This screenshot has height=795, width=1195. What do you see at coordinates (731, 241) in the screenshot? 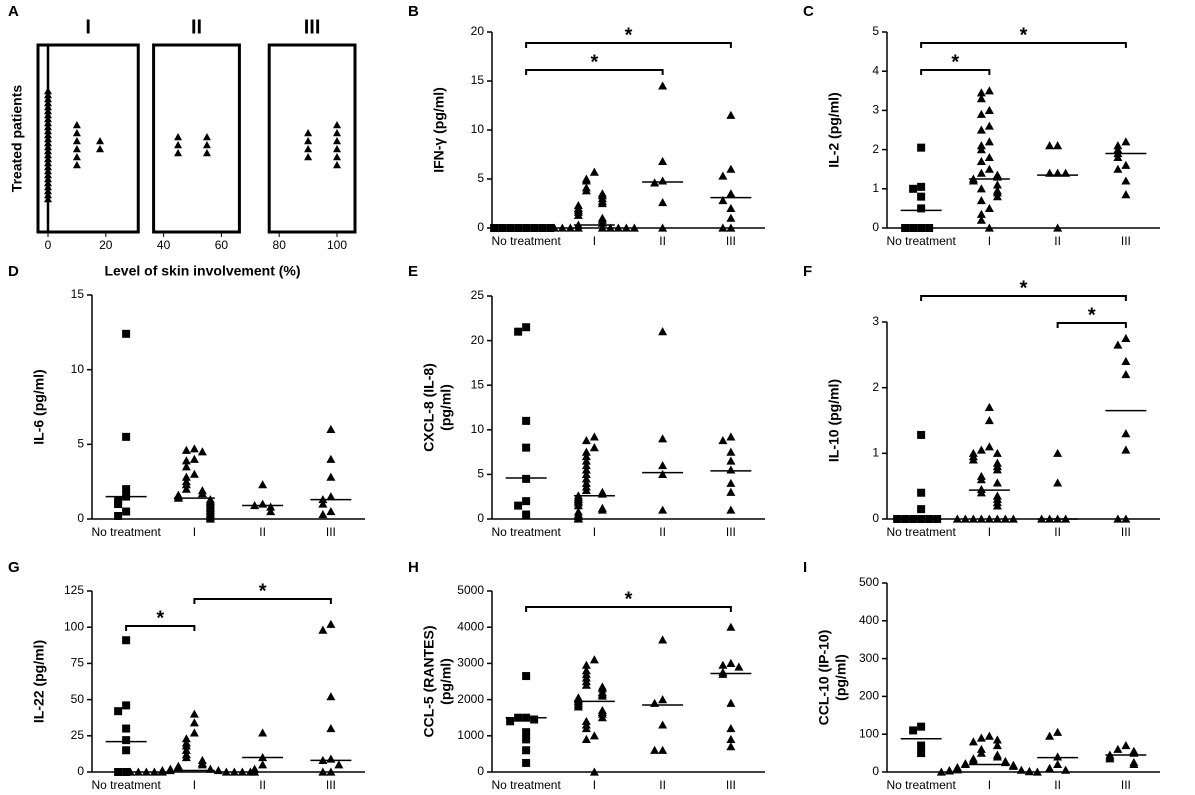
I see `x-tick-label: III` at bounding box center [731, 241].